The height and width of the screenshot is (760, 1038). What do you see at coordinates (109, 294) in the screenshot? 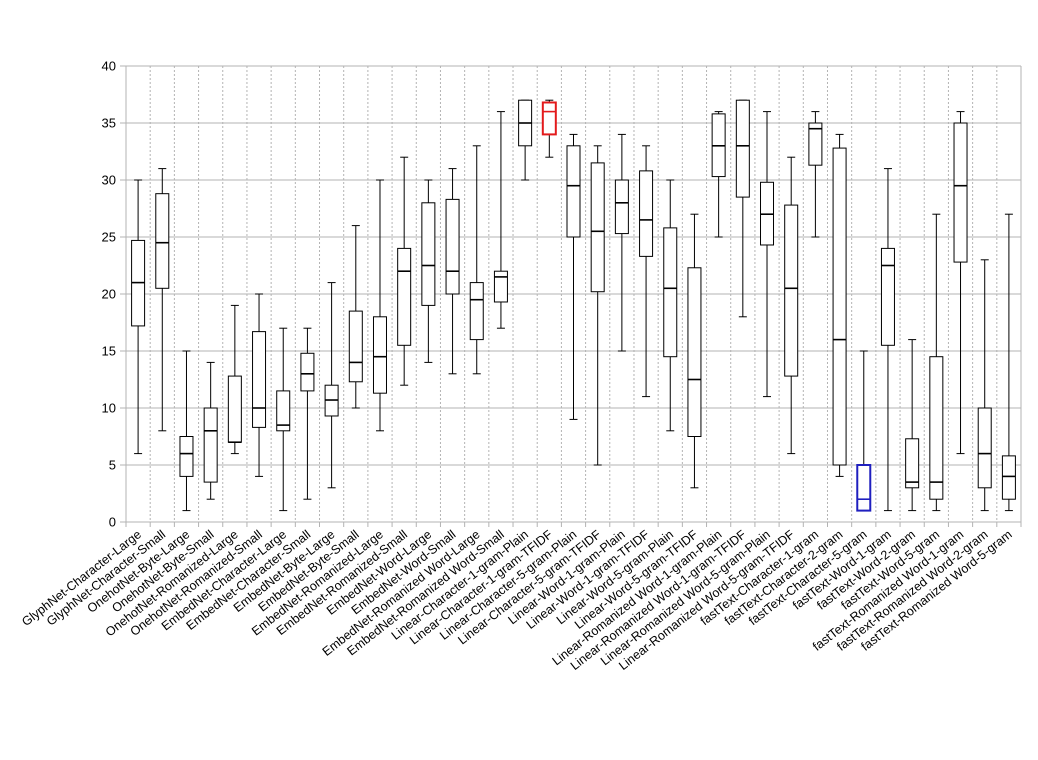
I see `y-tick-label: 20` at bounding box center [109, 294].